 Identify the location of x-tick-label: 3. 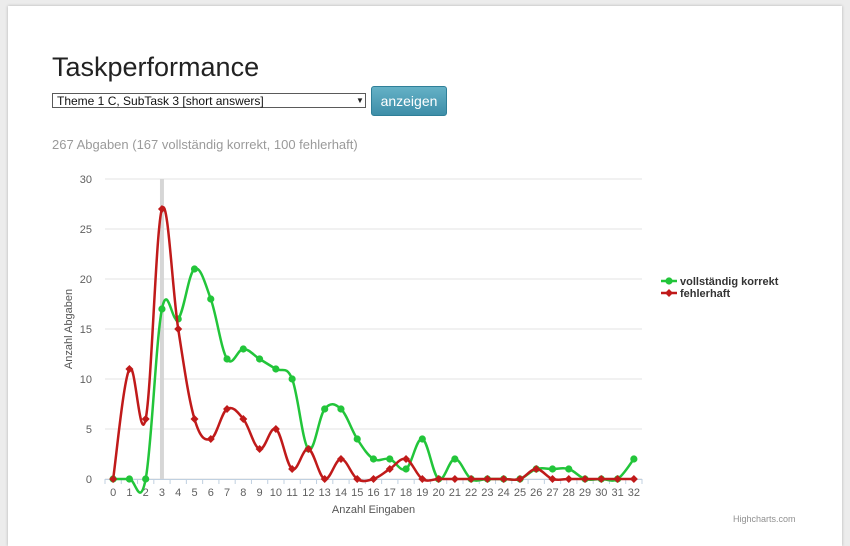
(162, 493).